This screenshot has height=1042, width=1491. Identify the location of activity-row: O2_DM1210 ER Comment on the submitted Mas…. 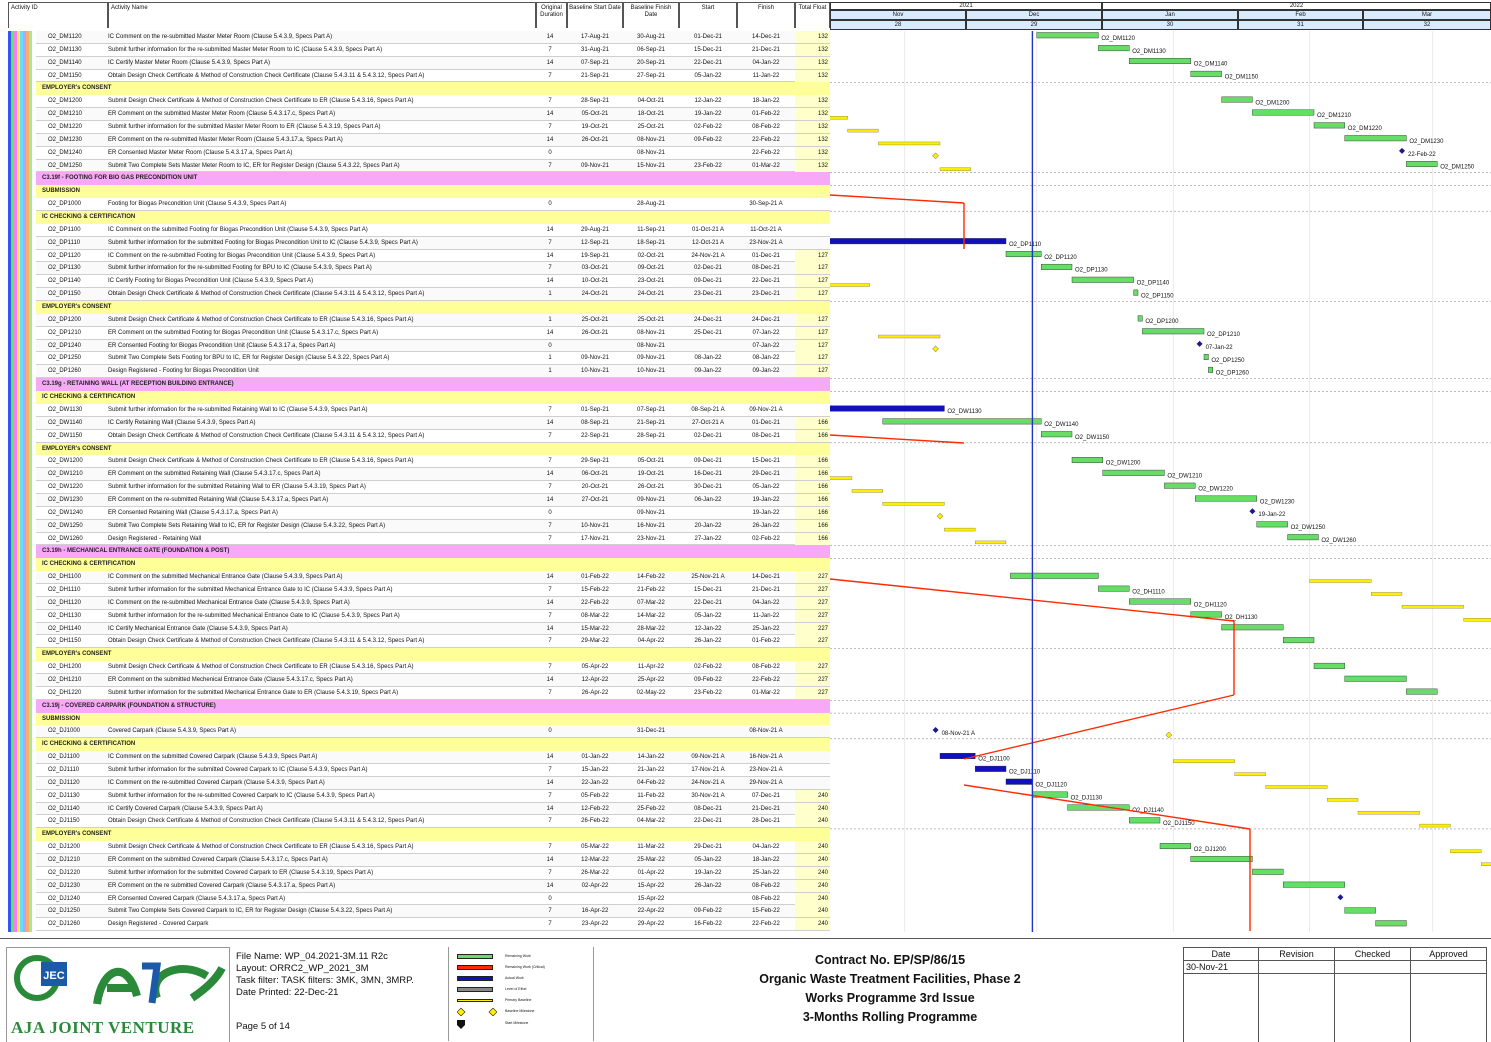
(433, 115).